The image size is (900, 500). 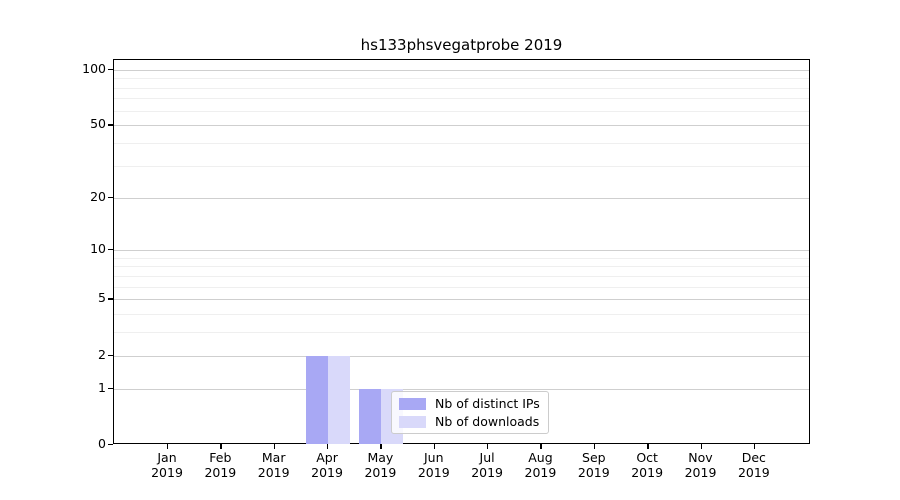 I want to click on x-tick-label: Apr 2019, so click(x=327, y=465).